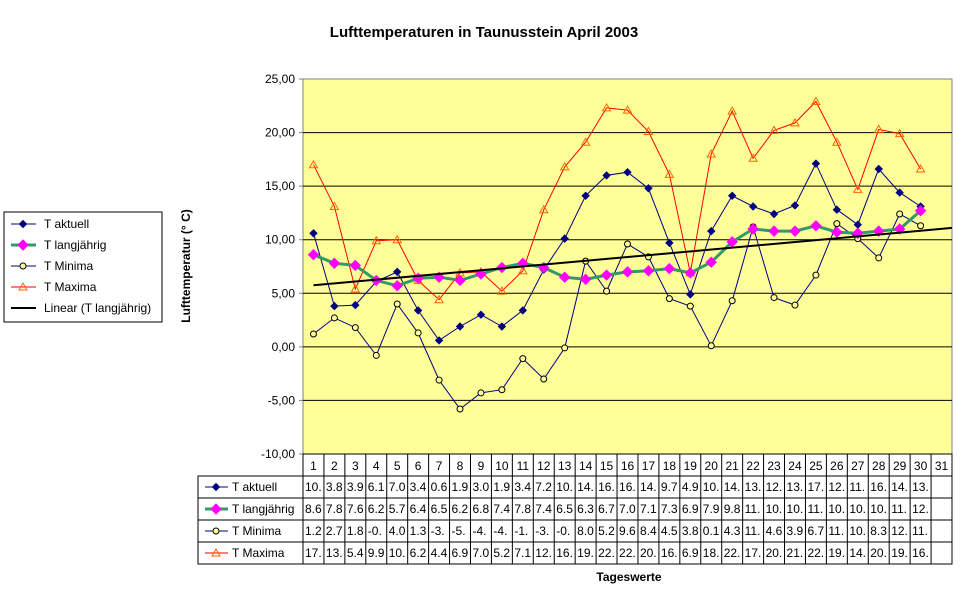 The height and width of the screenshot is (604, 970). I want to click on table-cell: 4.4, so click(439, 553).